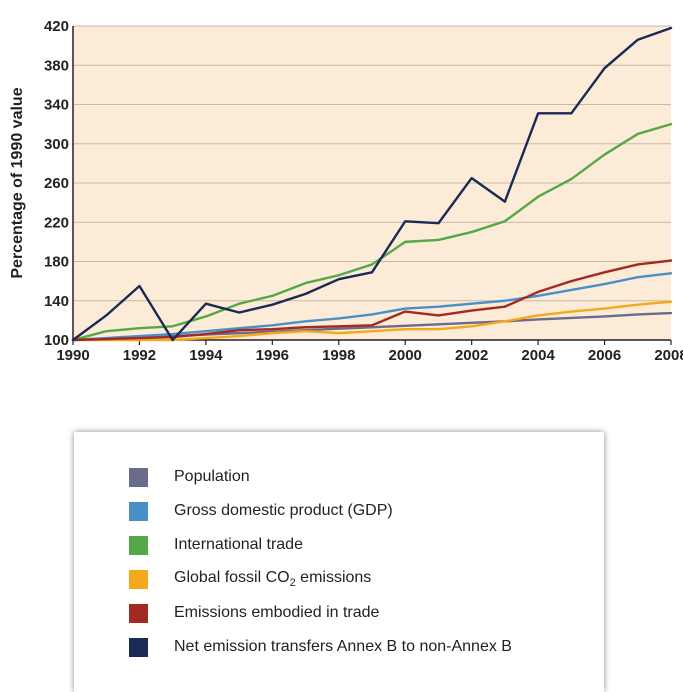 The image size is (683, 692). I want to click on legend-label-main: Global fossil CO, so click(232, 577).